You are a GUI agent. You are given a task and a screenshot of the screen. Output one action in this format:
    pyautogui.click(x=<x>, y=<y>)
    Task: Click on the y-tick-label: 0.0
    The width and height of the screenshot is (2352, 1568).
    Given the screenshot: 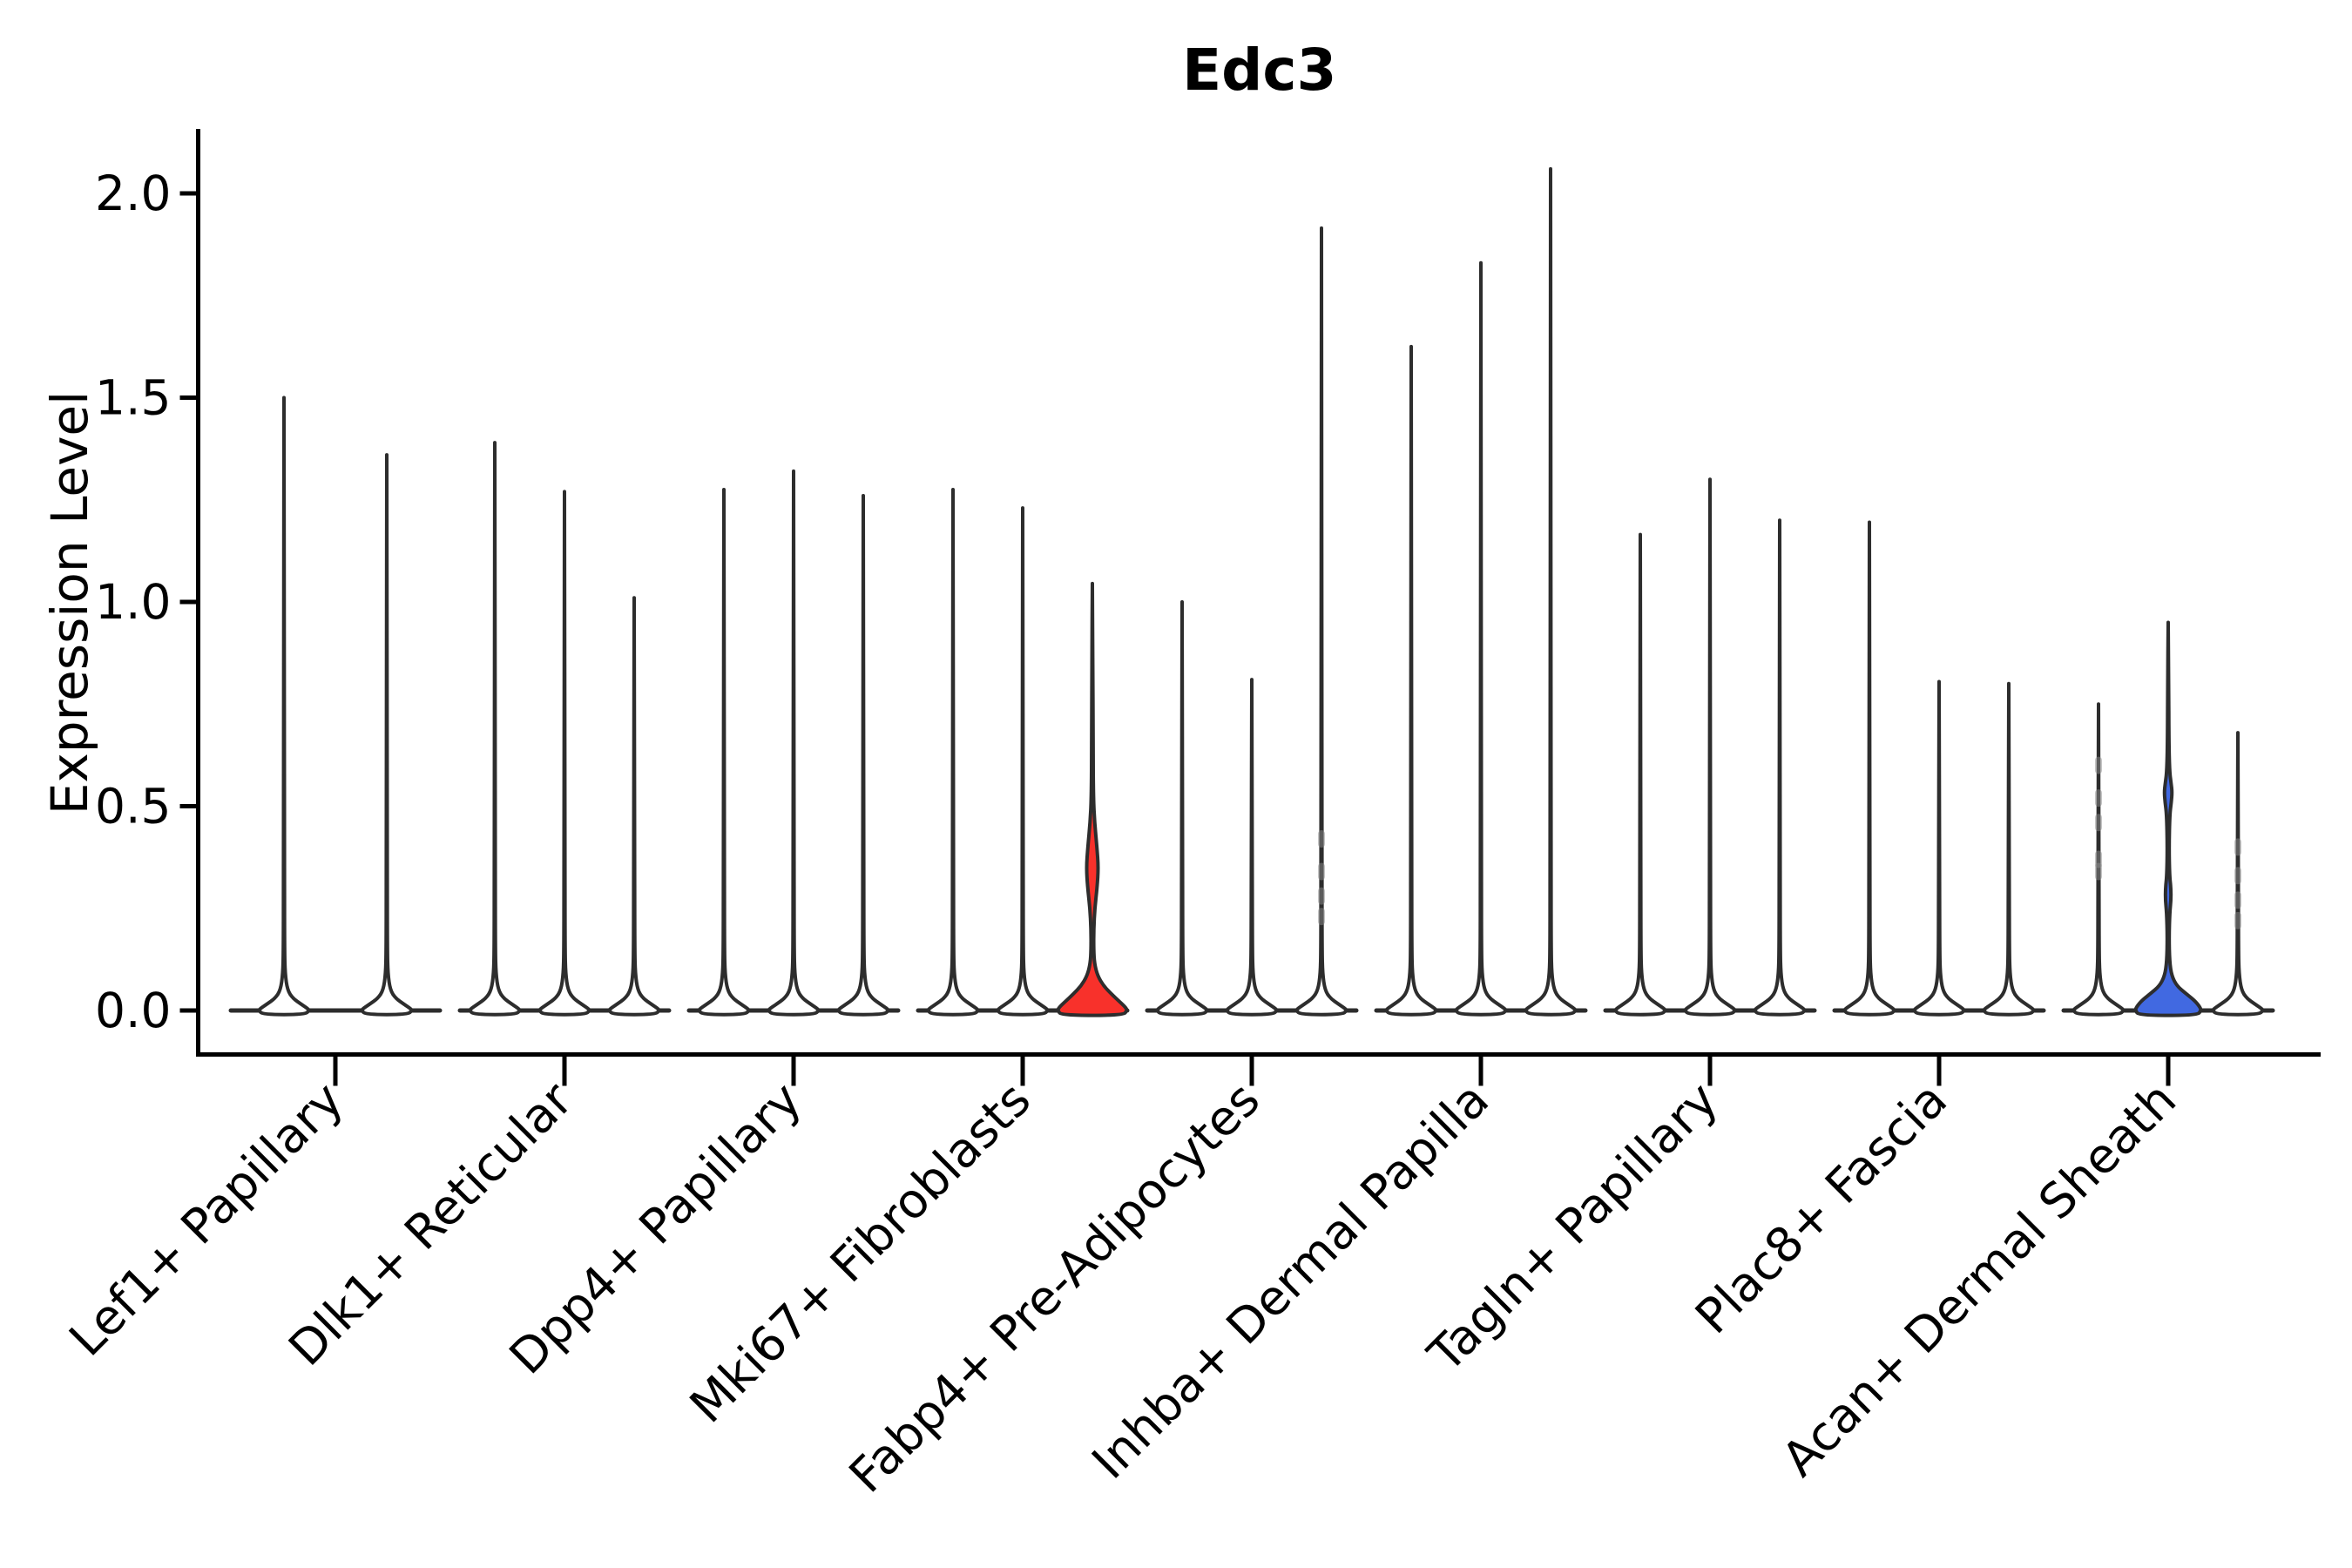 What is the action you would take?
    pyautogui.click(x=133, y=1011)
    